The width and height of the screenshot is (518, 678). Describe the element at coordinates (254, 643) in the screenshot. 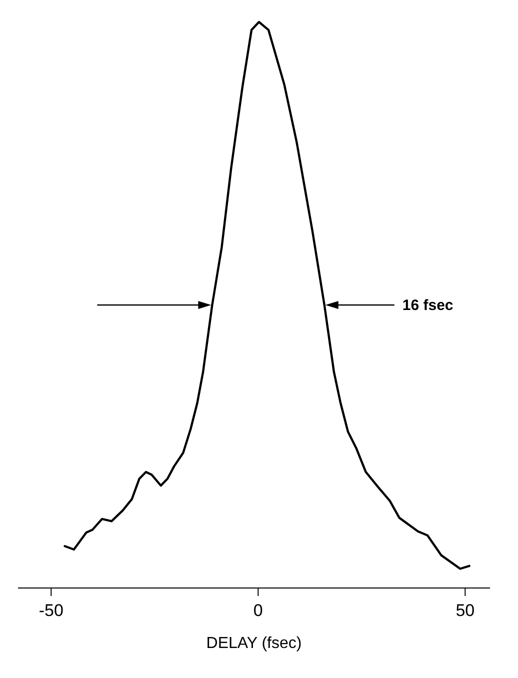

I see `x-axis-title: DELAY (fsec)` at that location.